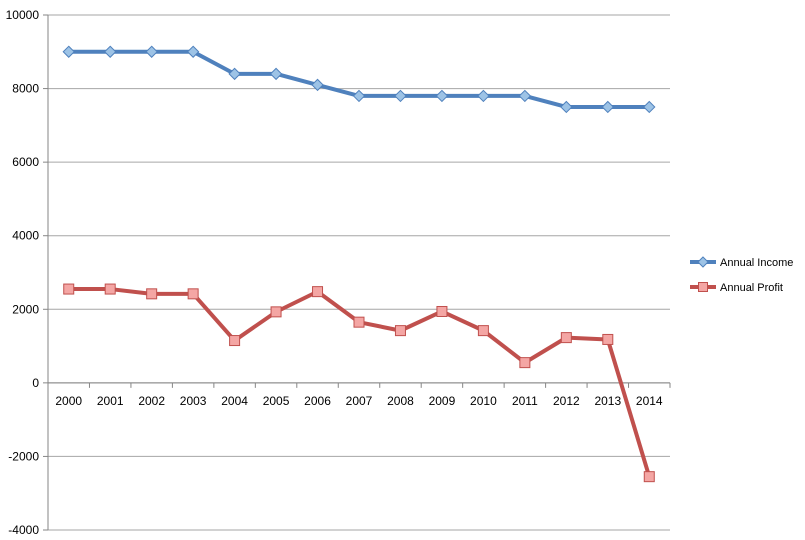 The image size is (805, 540). Describe the element at coordinates (23, 530) in the screenshot. I see `y-tick-label: -4000` at that location.